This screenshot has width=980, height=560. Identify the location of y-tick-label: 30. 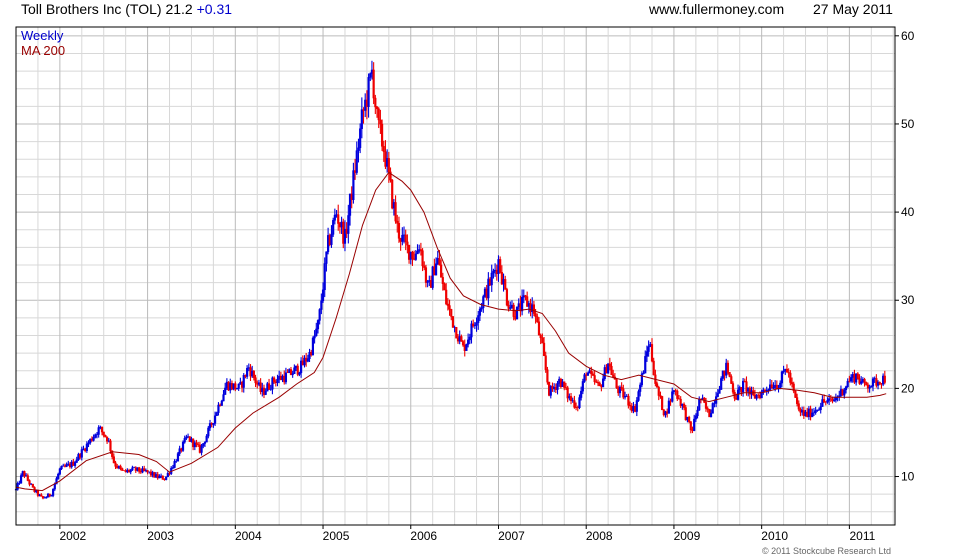
(908, 300).